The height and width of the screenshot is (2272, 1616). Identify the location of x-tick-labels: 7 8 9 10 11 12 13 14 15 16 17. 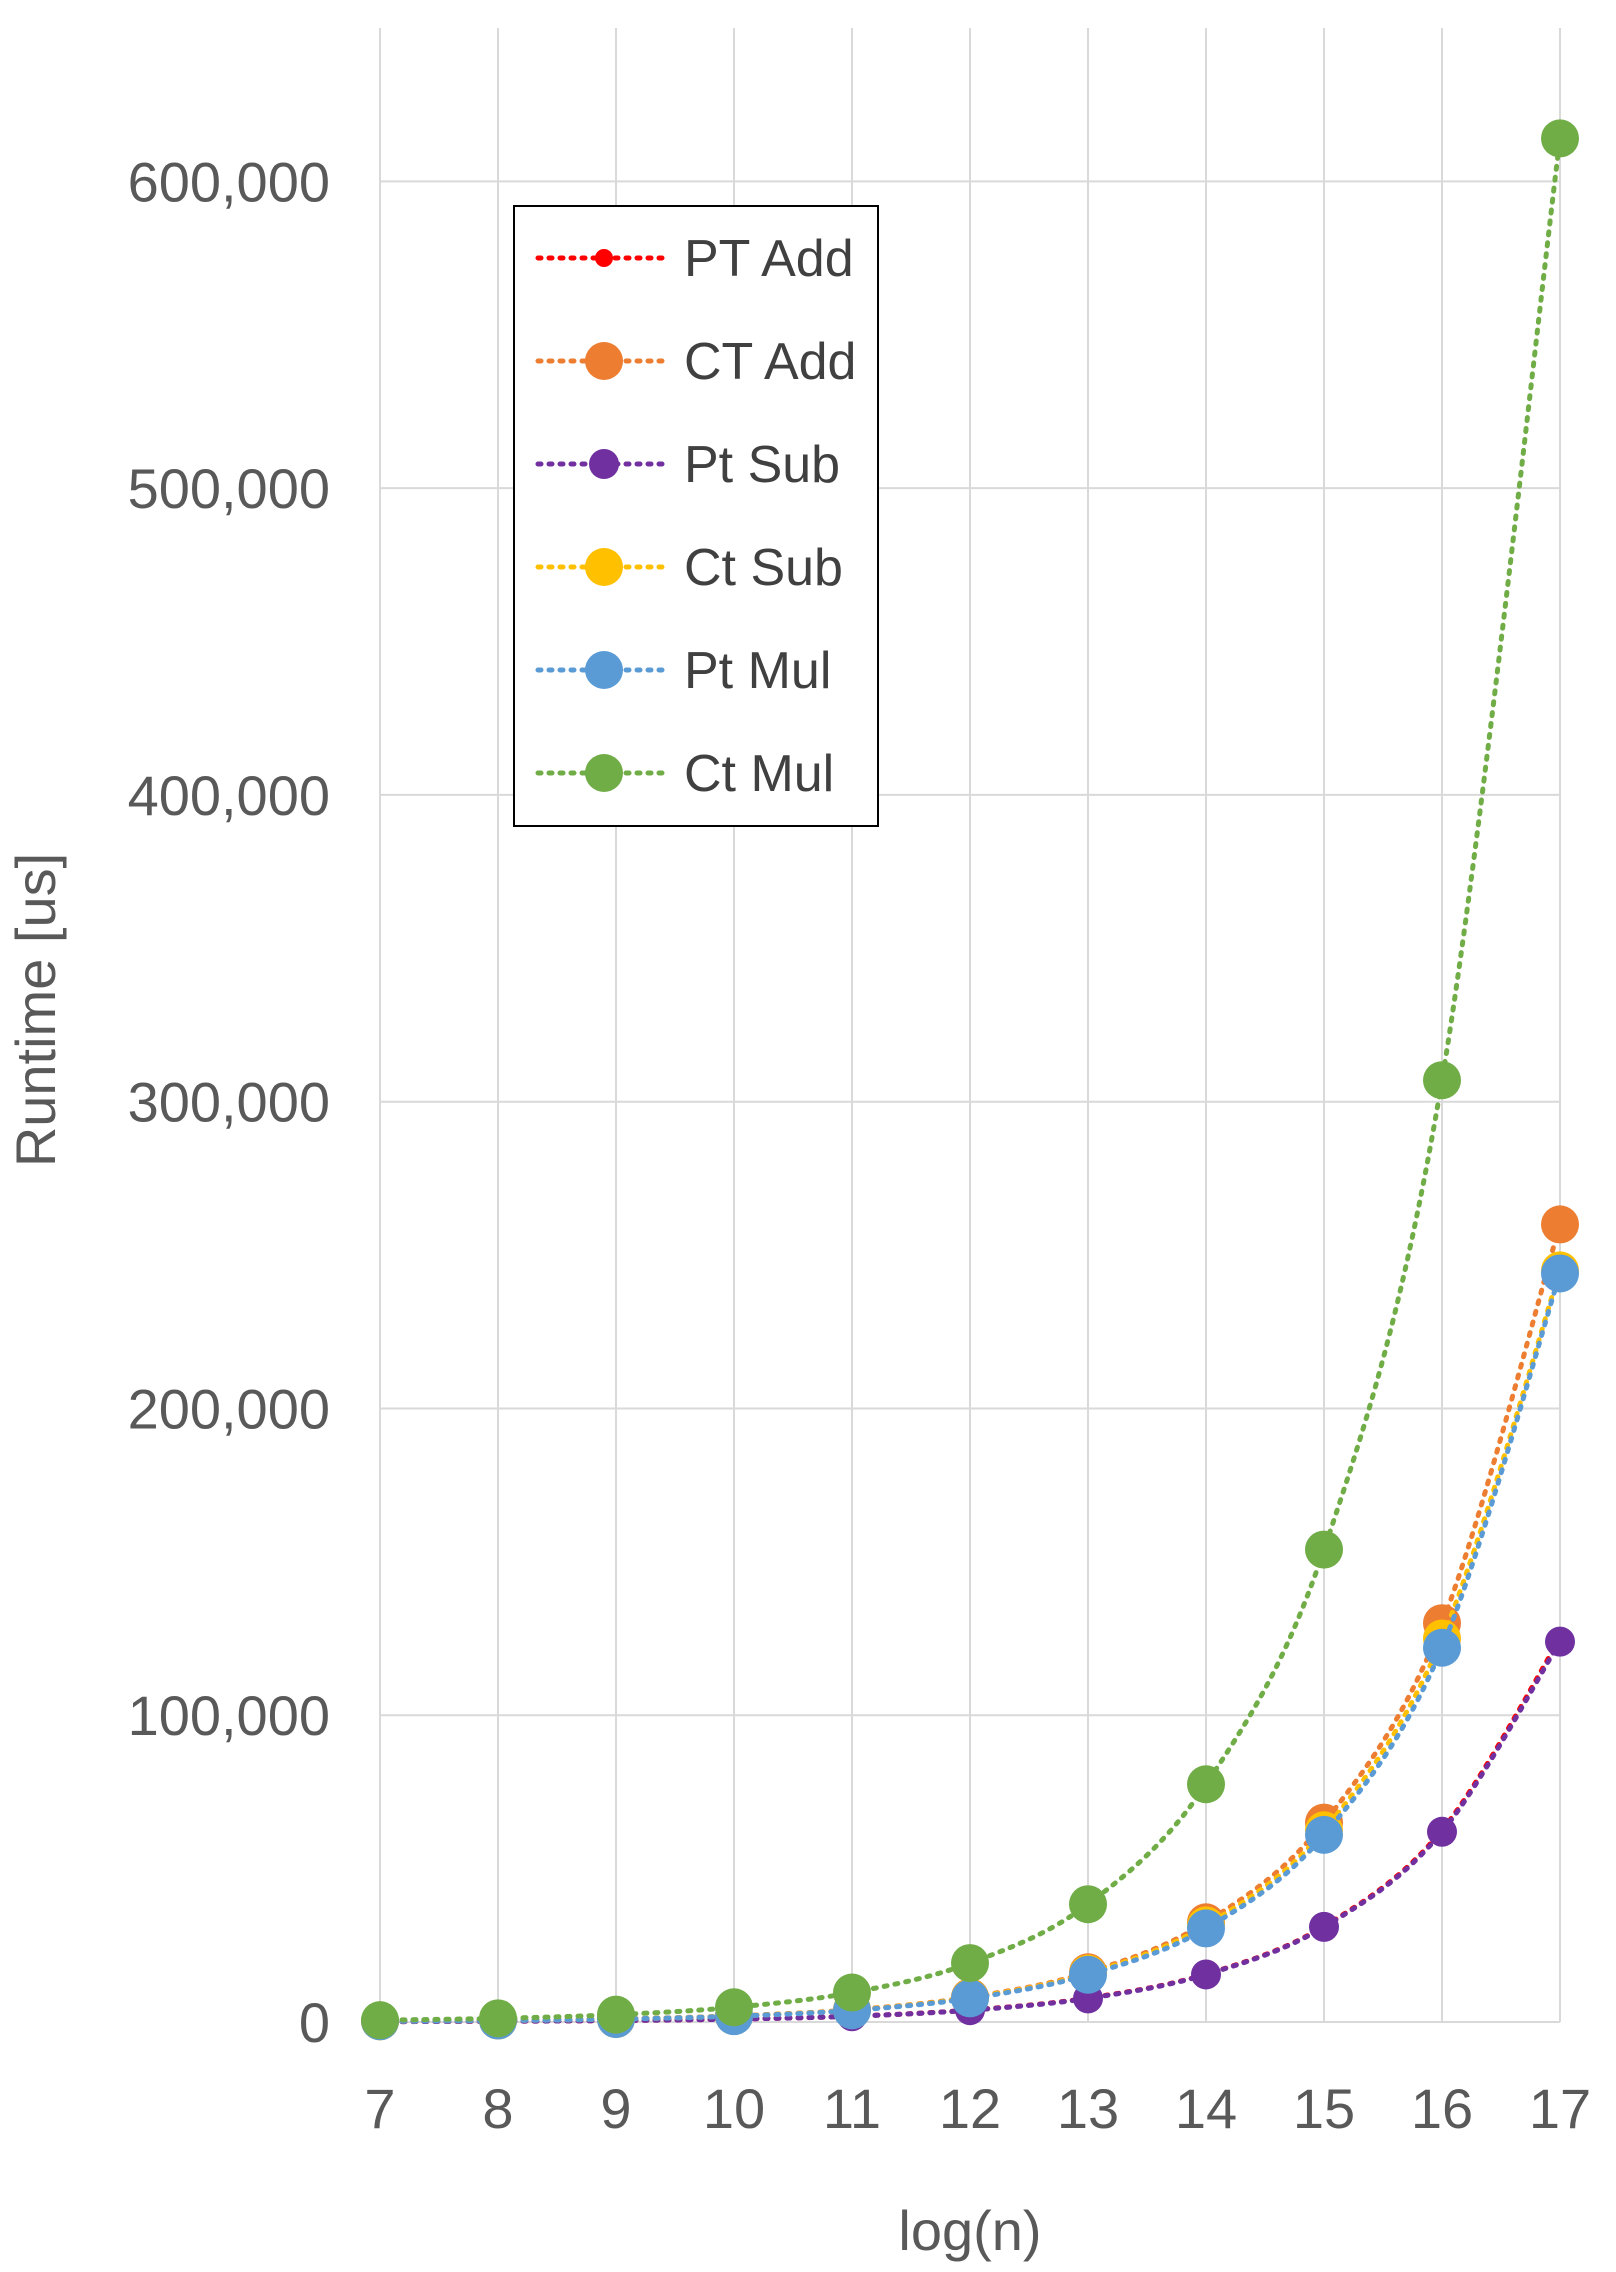
(977, 2108).